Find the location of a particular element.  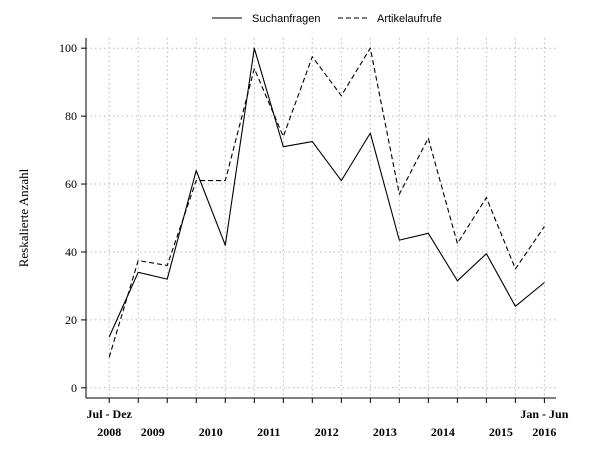

x-tick-label: 2014 is located at coordinates (443, 432).